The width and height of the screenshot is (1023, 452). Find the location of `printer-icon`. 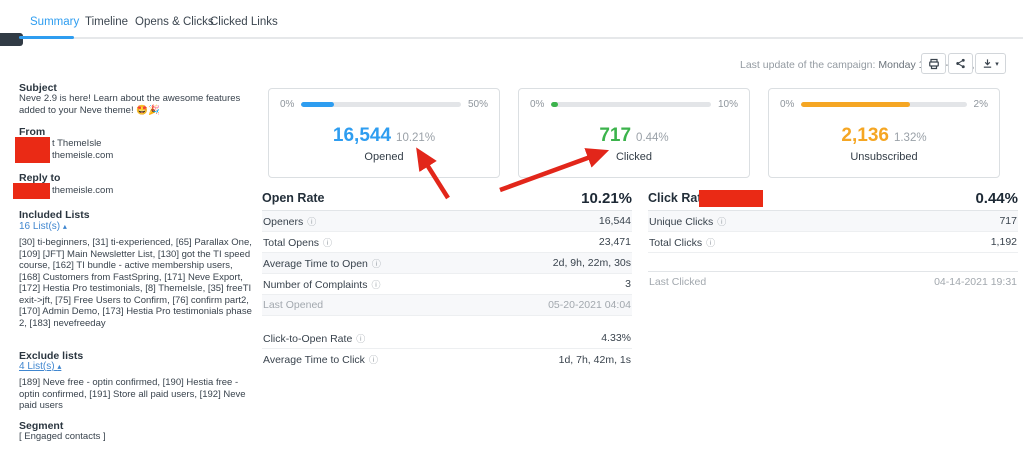

printer-icon is located at coordinates (933, 63).